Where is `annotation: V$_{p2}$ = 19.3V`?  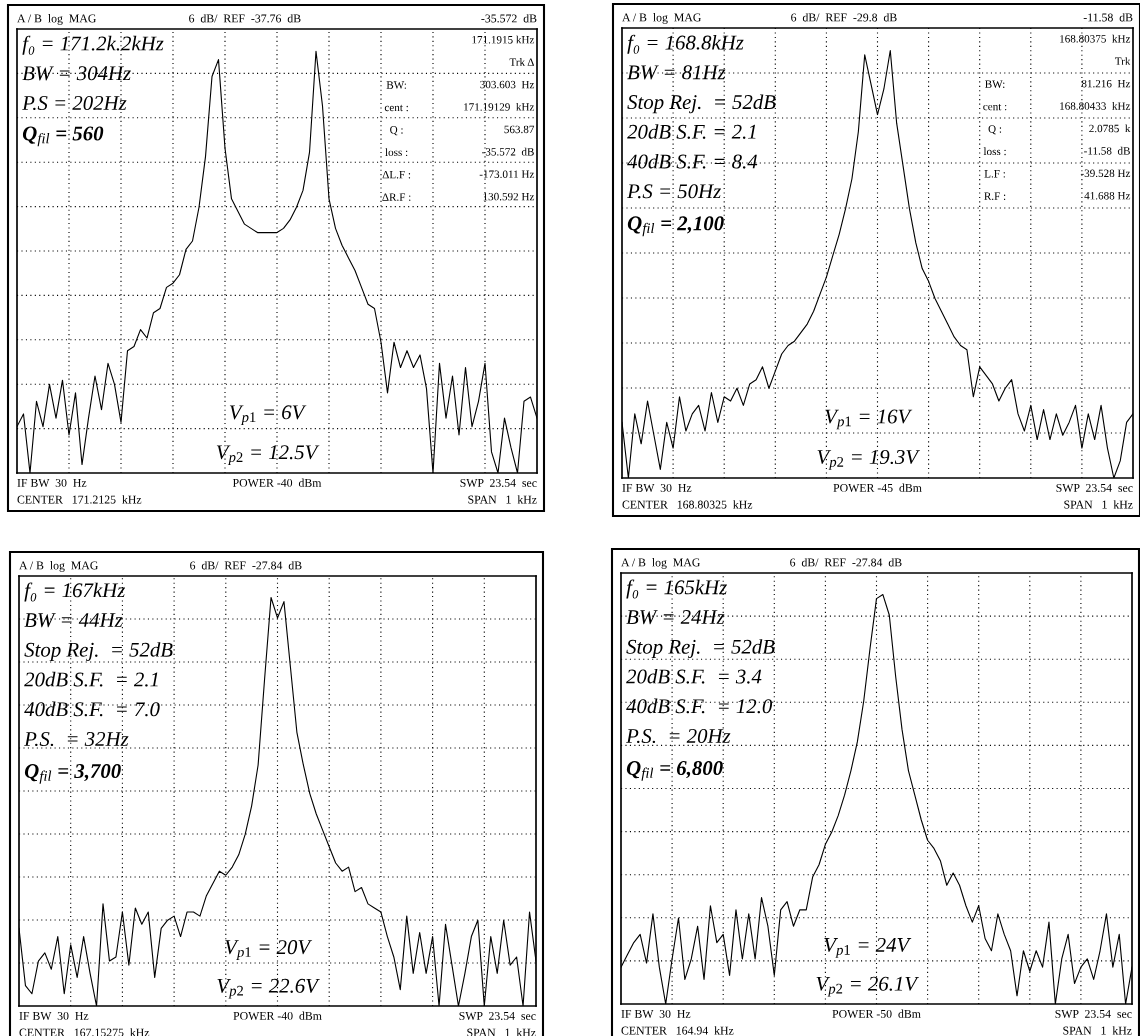 annotation: V$_{p2}$ = 19.3V is located at coordinates (869, 460).